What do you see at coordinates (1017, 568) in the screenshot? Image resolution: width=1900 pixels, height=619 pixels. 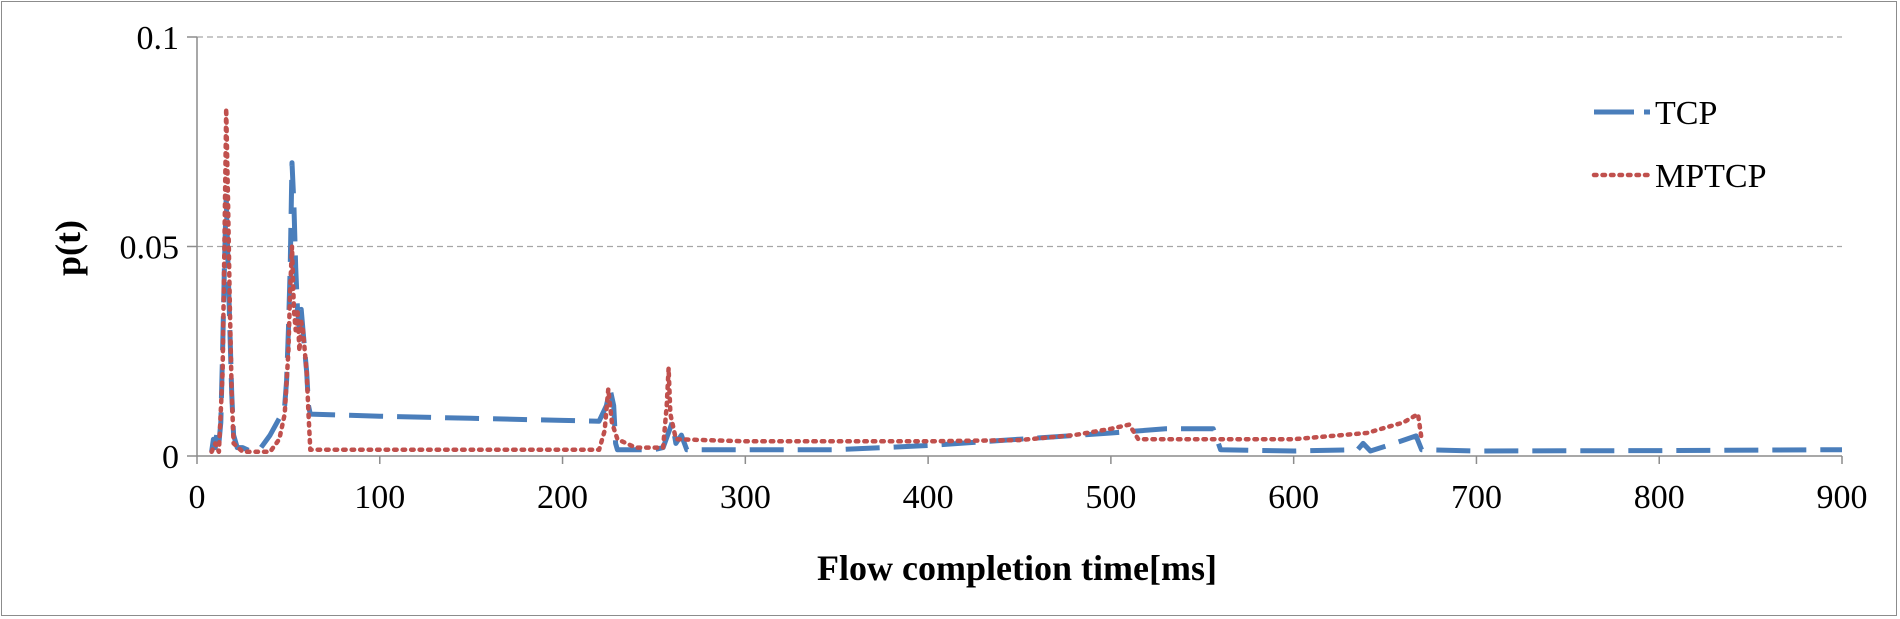 I see `x-axis-title: Flow completion time[ms]` at bounding box center [1017, 568].